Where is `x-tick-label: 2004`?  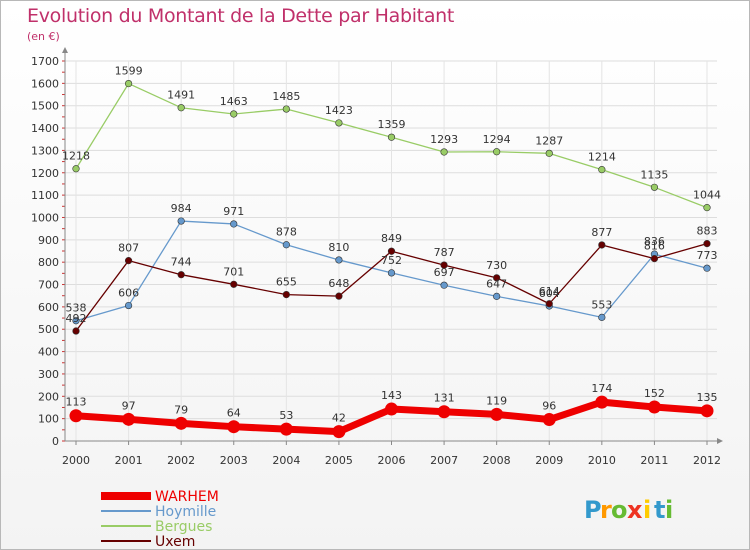 x-tick-label: 2004 is located at coordinates (286, 460).